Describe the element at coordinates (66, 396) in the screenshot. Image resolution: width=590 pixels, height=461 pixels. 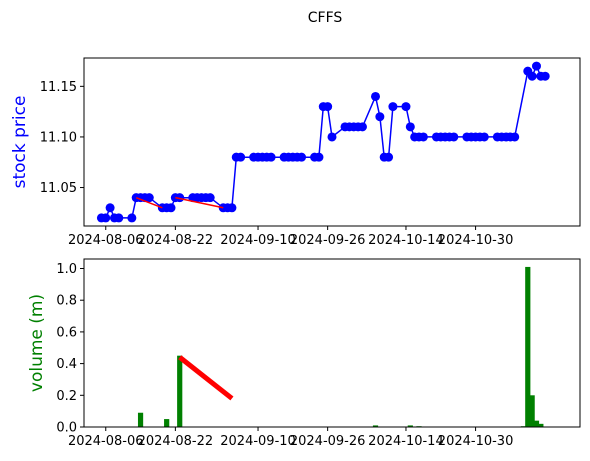
I see `volume-y-tick-label: 0.2` at that location.